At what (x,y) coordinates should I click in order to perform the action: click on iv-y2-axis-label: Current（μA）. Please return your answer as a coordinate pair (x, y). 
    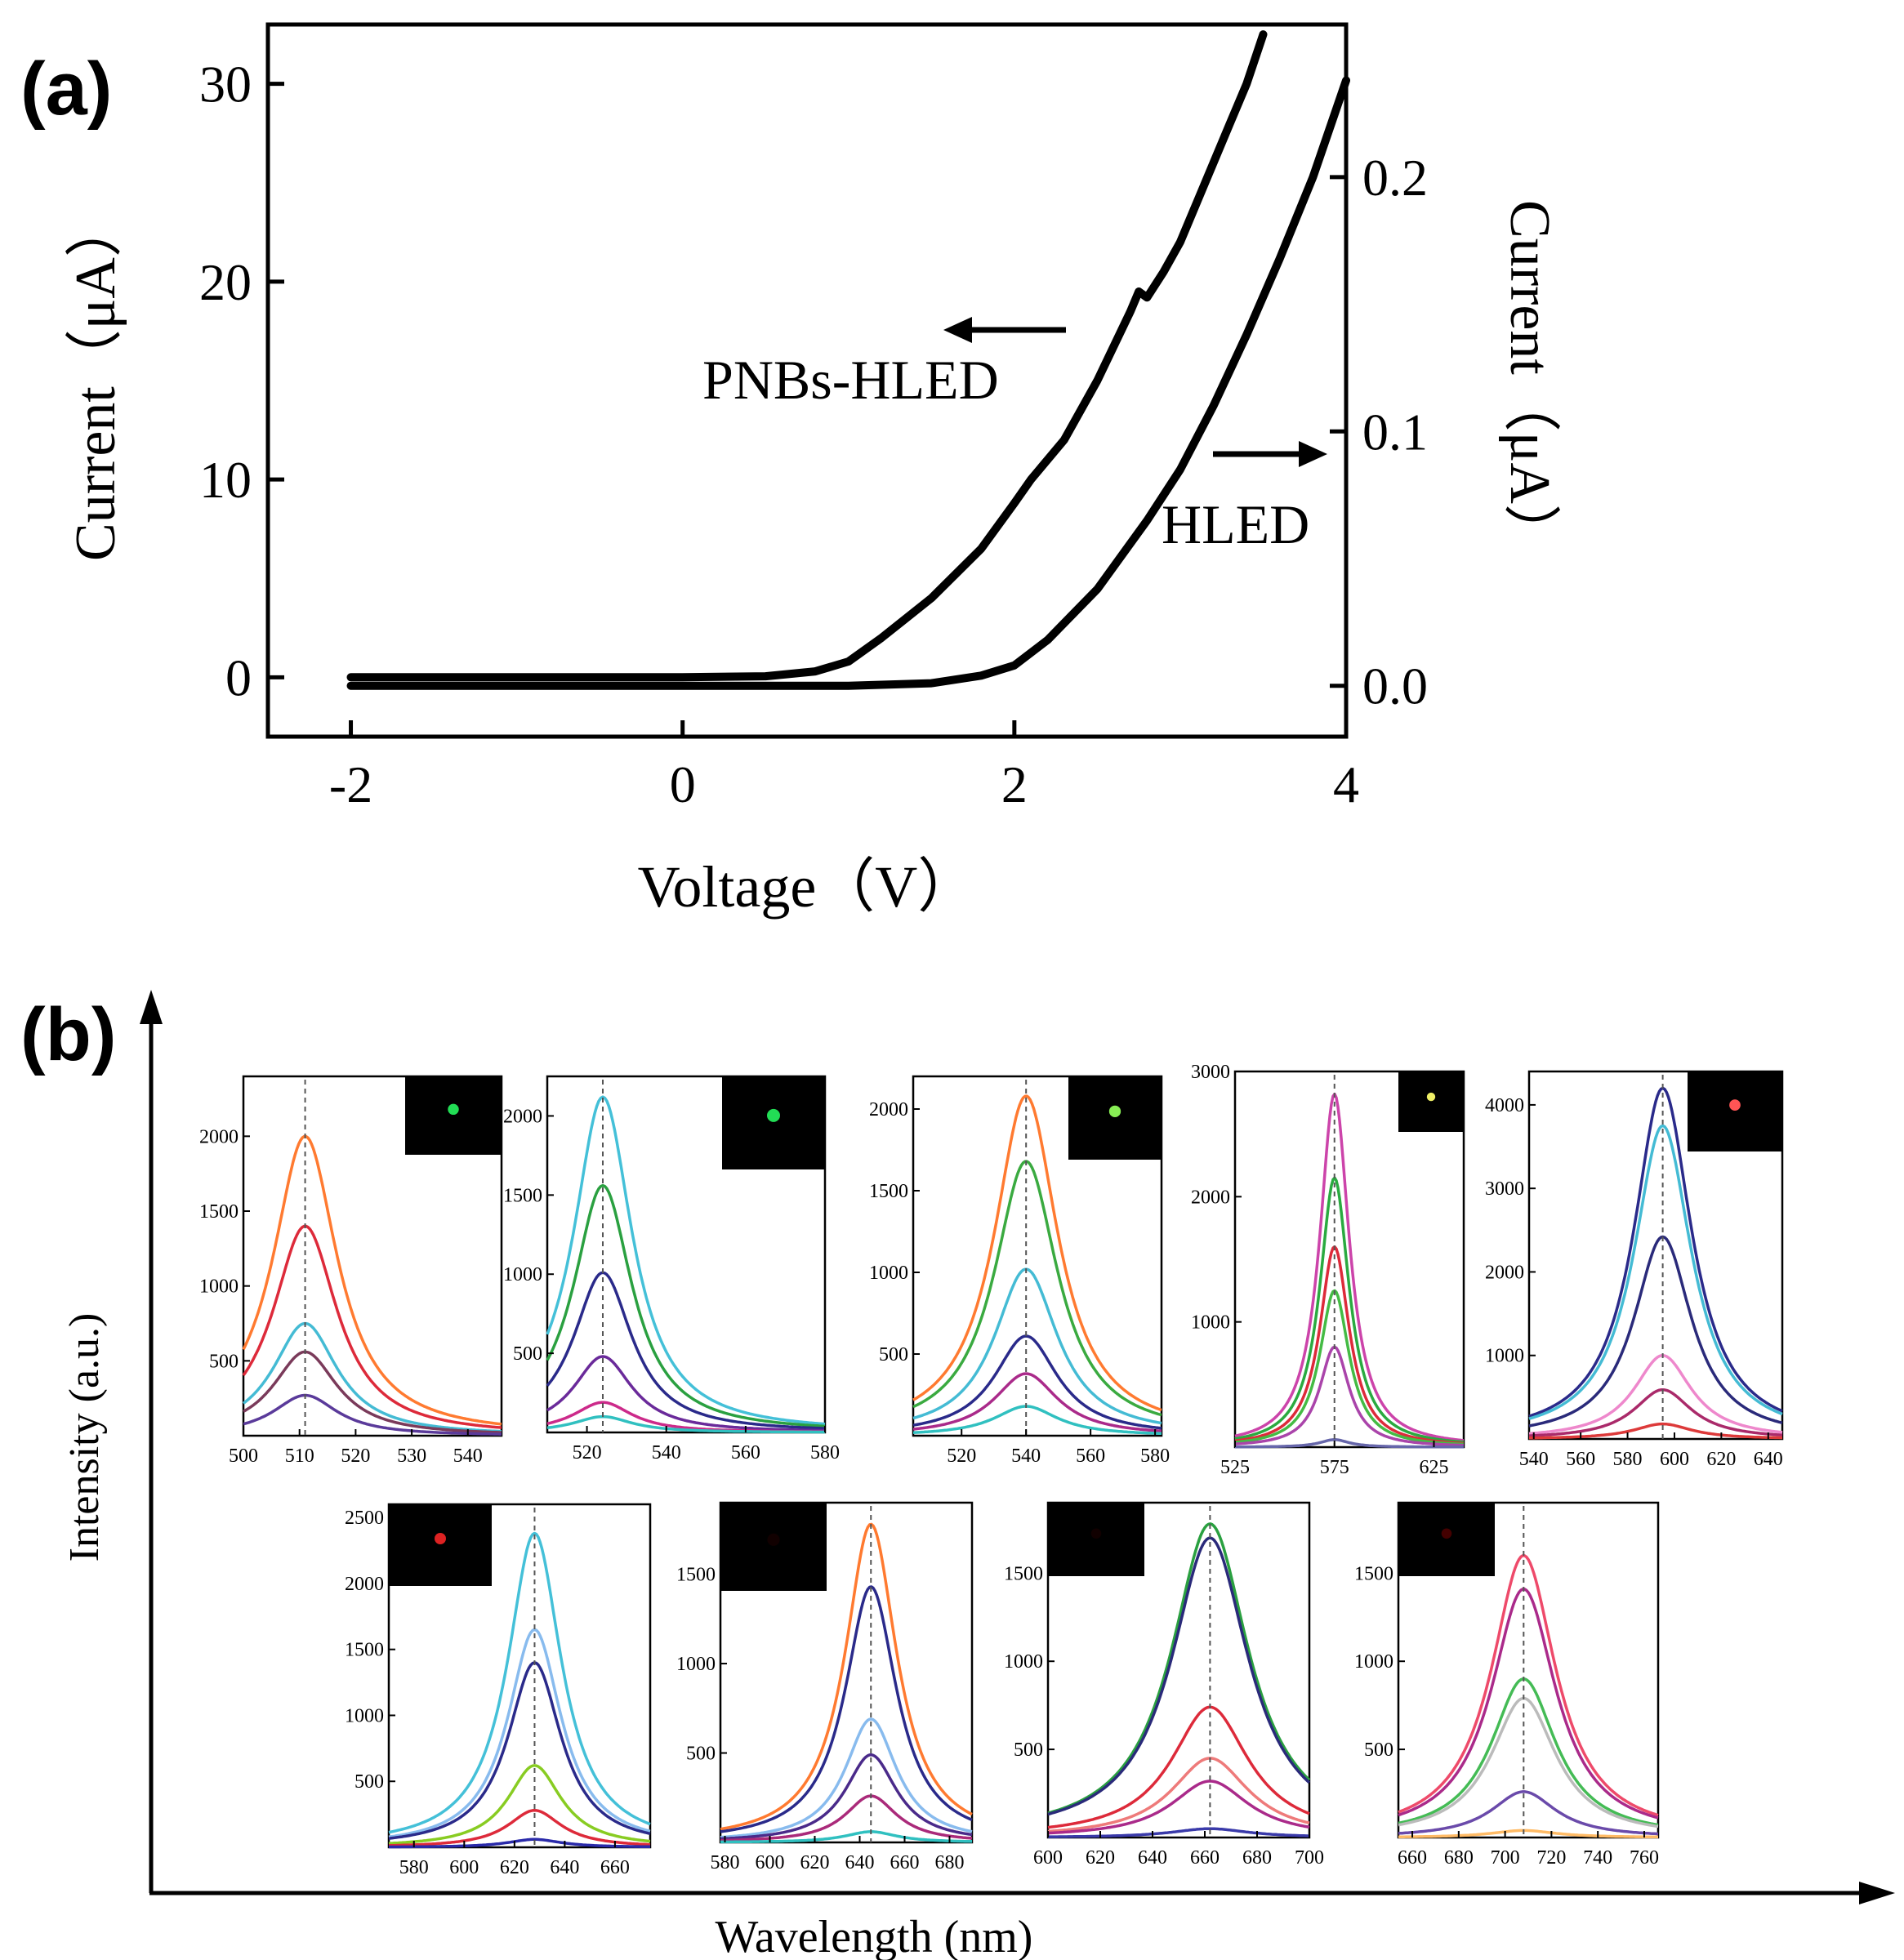
    Looking at the image, I should click on (1530, 380).